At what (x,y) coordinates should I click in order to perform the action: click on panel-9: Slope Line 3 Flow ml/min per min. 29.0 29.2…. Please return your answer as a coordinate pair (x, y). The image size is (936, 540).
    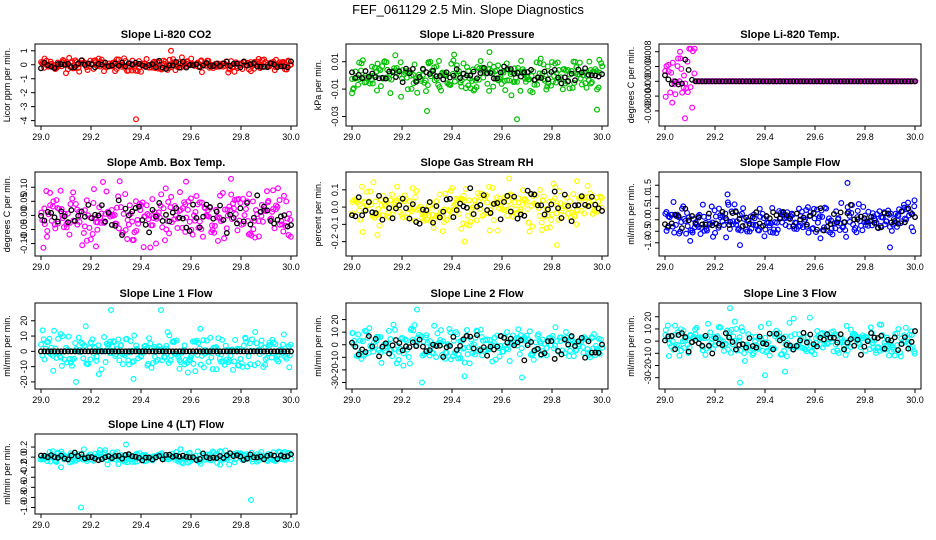
    Looking at the image, I should click on (775, 346).